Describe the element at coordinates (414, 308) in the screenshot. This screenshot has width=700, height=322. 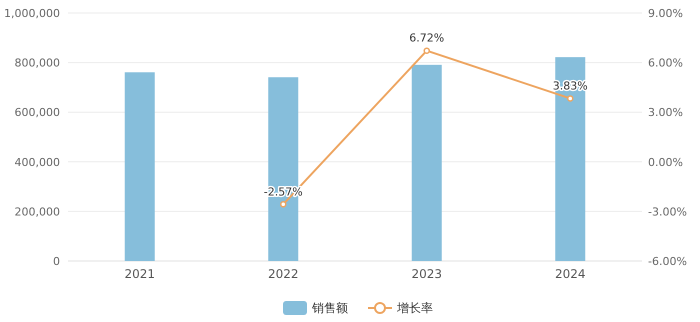
I see `legend-label: 增长率` at that location.